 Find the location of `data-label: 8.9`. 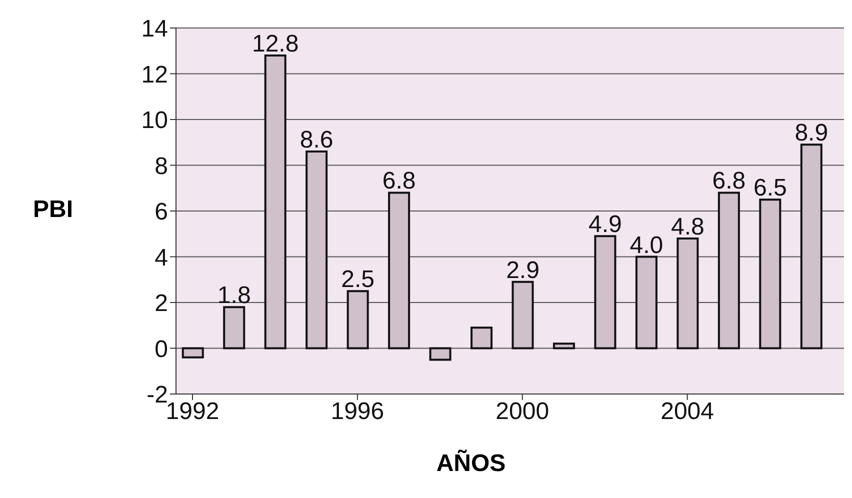

data-label: 8.9 is located at coordinates (811, 133).